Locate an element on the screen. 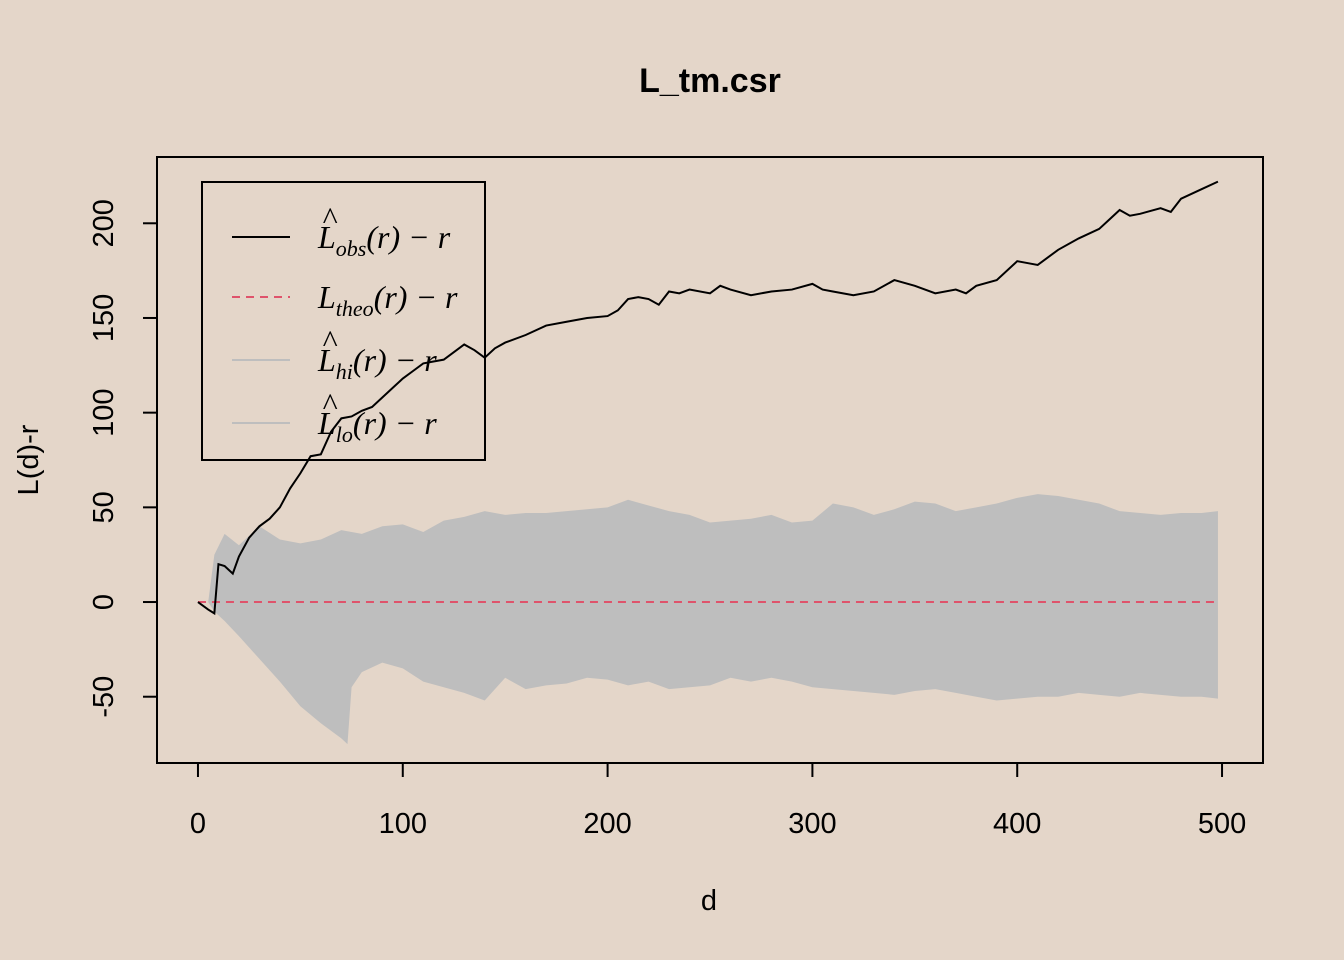 Image resolution: width=1344 pixels, height=960 pixels. y-tick-label: 0 is located at coordinates (104, 602).